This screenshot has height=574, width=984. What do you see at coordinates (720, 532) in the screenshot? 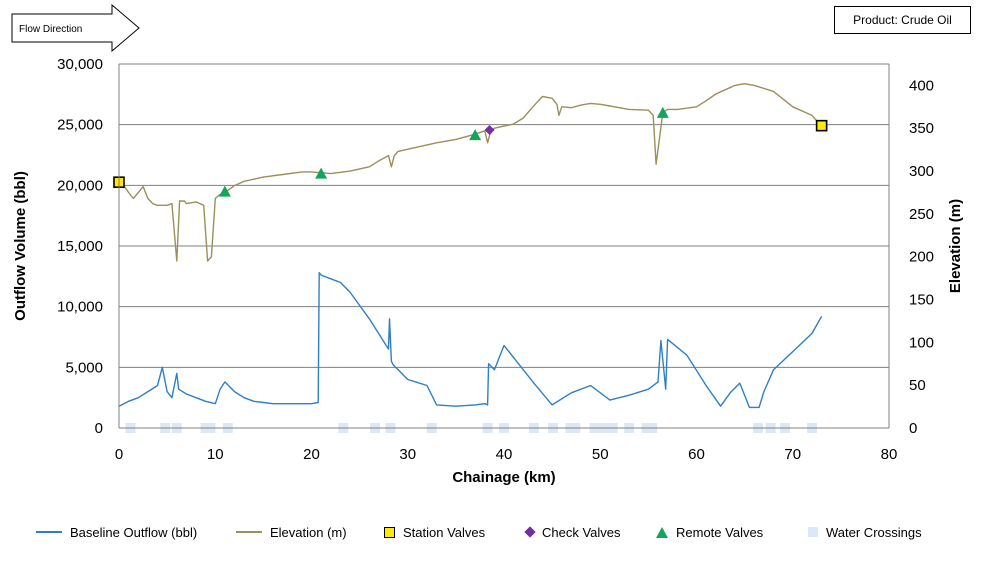
I see `legend-label-remote: Remote Valves` at bounding box center [720, 532].